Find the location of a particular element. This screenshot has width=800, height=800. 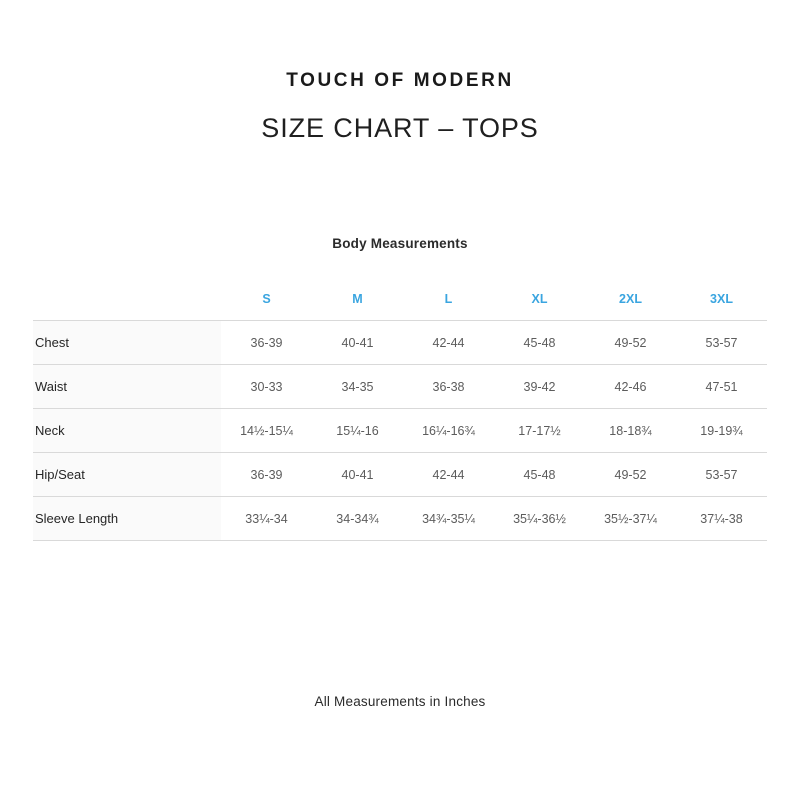

cell-sleeve-l: 34¾-35¼ is located at coordinates (448, 518).